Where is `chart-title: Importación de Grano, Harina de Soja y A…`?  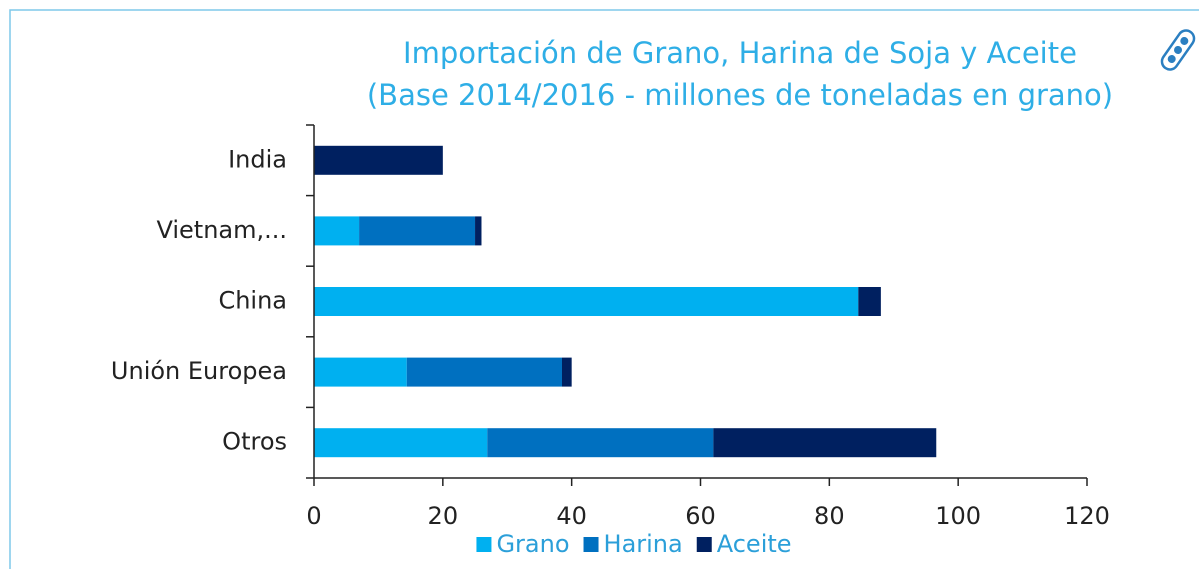
chart-title: Importación de Grano, Harina de Soja y A… is located at coordinates (740, 53).